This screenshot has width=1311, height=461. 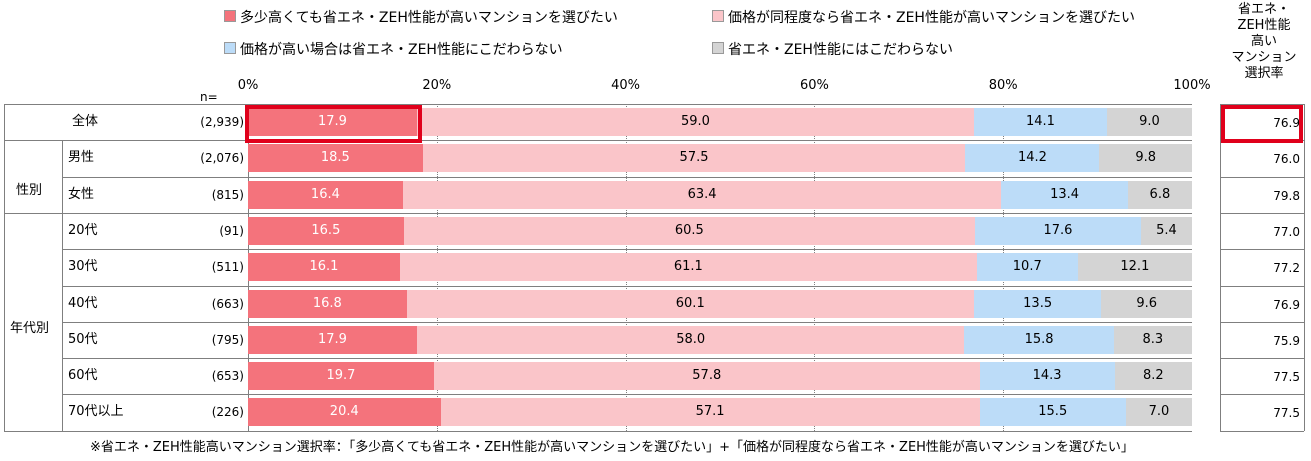 What do you see at coordinates (327, 303) in the screenshot?
I see `bar-segment: 16.8` at bounding box center [327, 303].